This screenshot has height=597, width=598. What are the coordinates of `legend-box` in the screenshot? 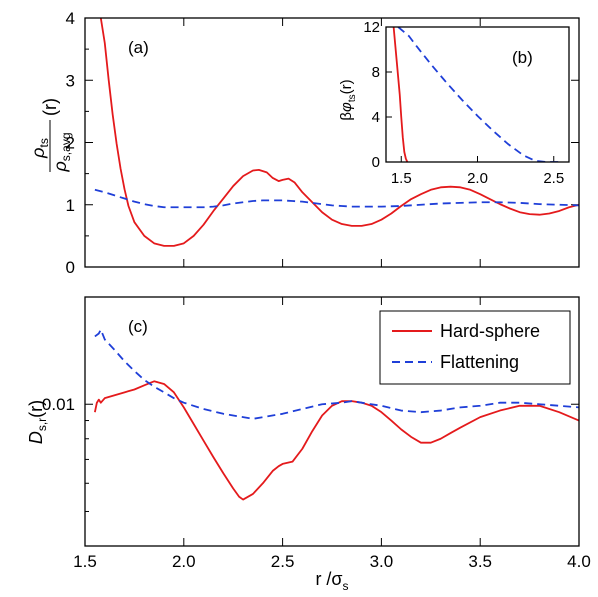 It's located at (475, 347).